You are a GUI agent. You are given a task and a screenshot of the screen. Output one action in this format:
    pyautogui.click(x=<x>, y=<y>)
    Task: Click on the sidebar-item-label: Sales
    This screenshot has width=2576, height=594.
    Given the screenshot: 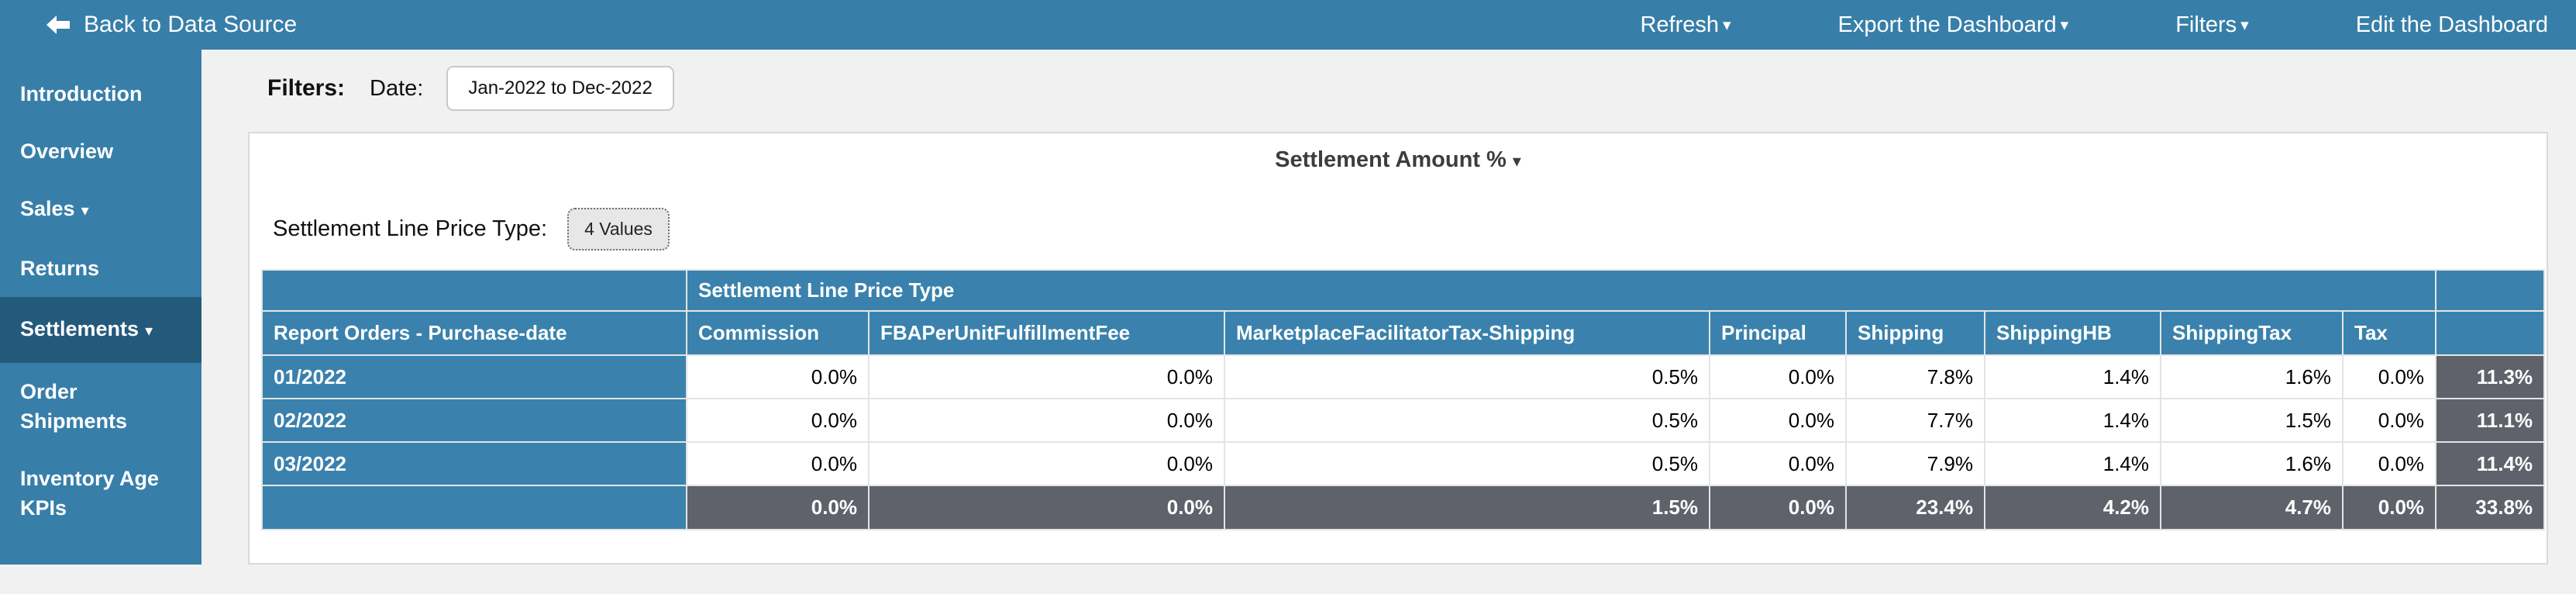 What is the action you would take?
    pyautogui.click(x=47, y=208)
    